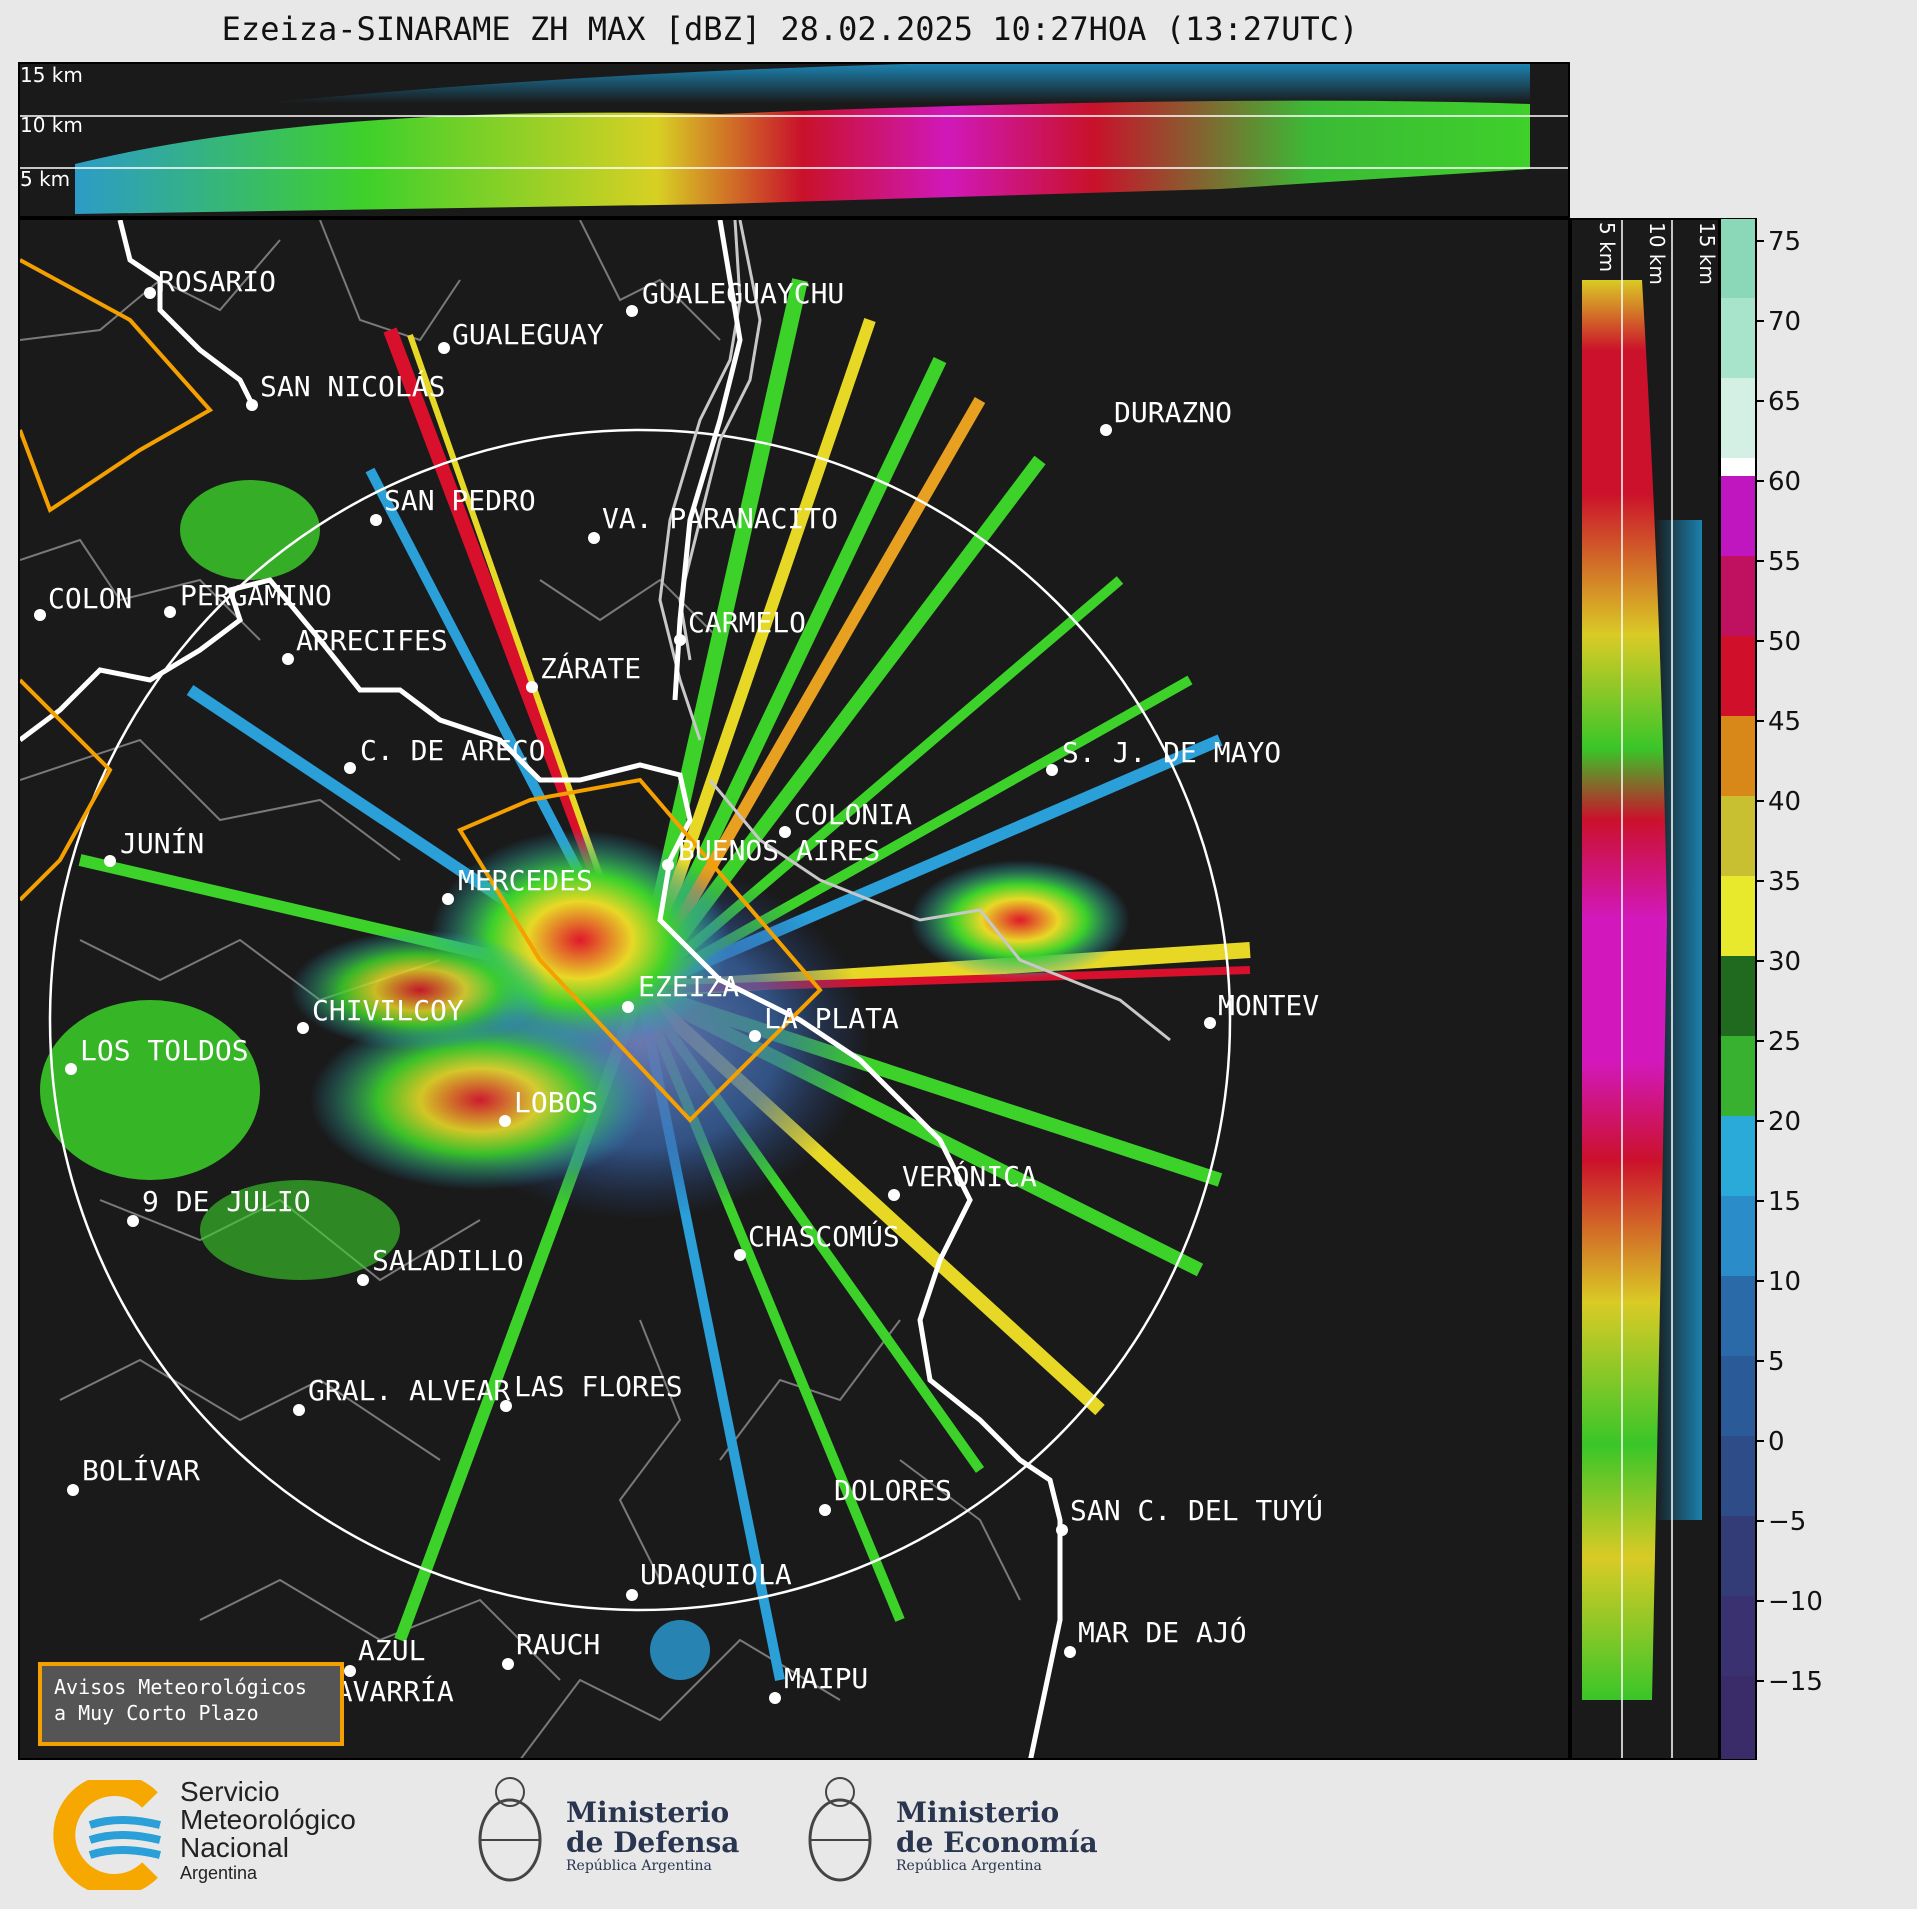 This screenshot has height=1909, width=1917. Describe the element at coordinates (460, 500) in the screenshot. I see `city-label-san-pedro: SAN PEDRO` at that location.